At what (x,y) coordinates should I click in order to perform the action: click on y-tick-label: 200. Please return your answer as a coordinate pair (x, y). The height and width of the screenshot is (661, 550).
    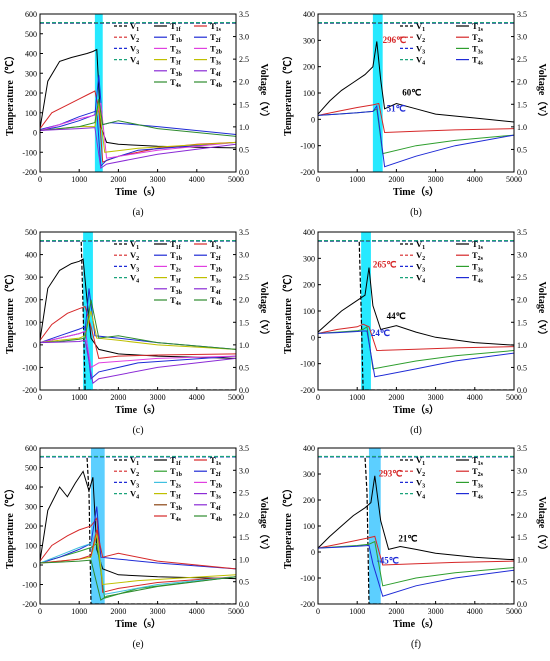
    Looking at the image, I should click on (31, 526).